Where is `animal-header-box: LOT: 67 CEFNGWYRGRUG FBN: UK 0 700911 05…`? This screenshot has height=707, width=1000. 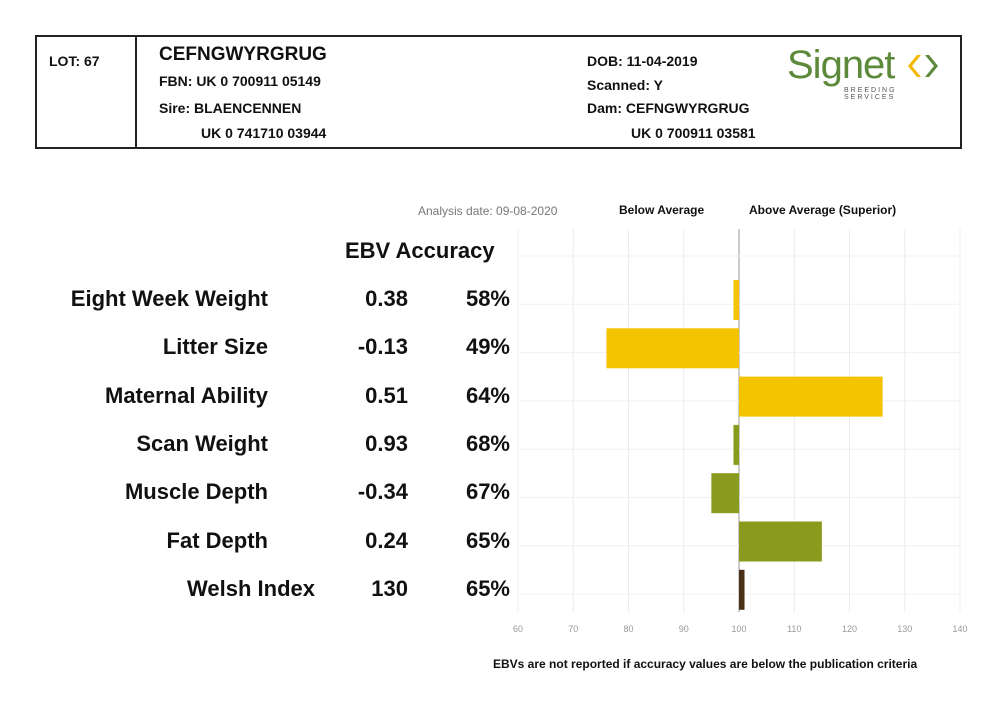 animal-header-box: LOT: 67 CEFNGWYRGRUG FBN: UK 0 700911 05… is located at coordinates (498, 92).